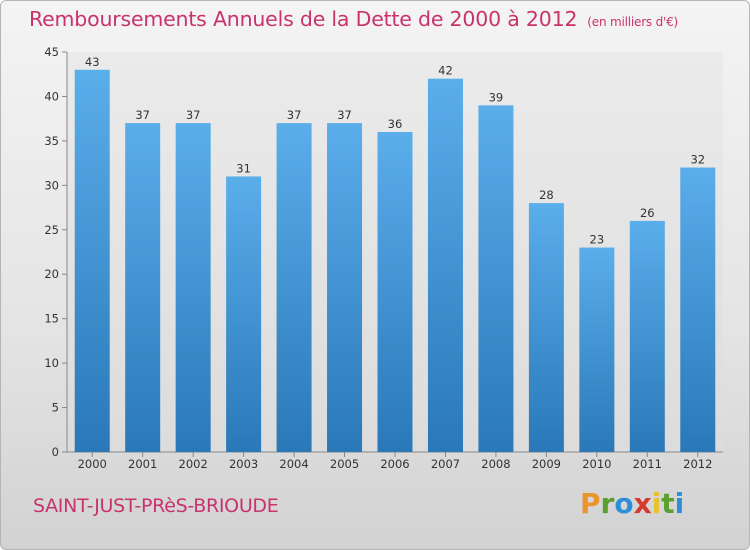 Image resolution: width=750 pixels, height=550 pixels. I want to click on x-tick-label: 2001, so click(142, 464).